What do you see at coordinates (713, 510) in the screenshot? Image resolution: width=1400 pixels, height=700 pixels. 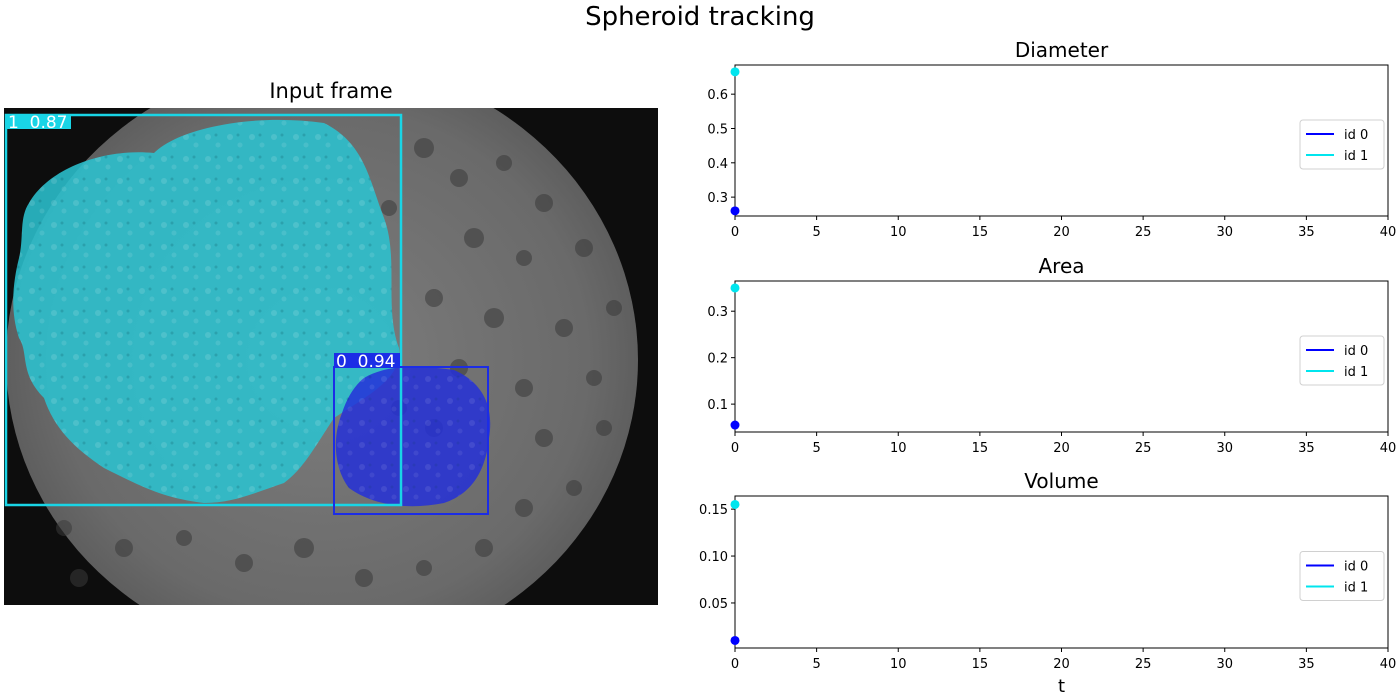 I see `y-tick-label: 0.15` at bounding box center [713, 510].